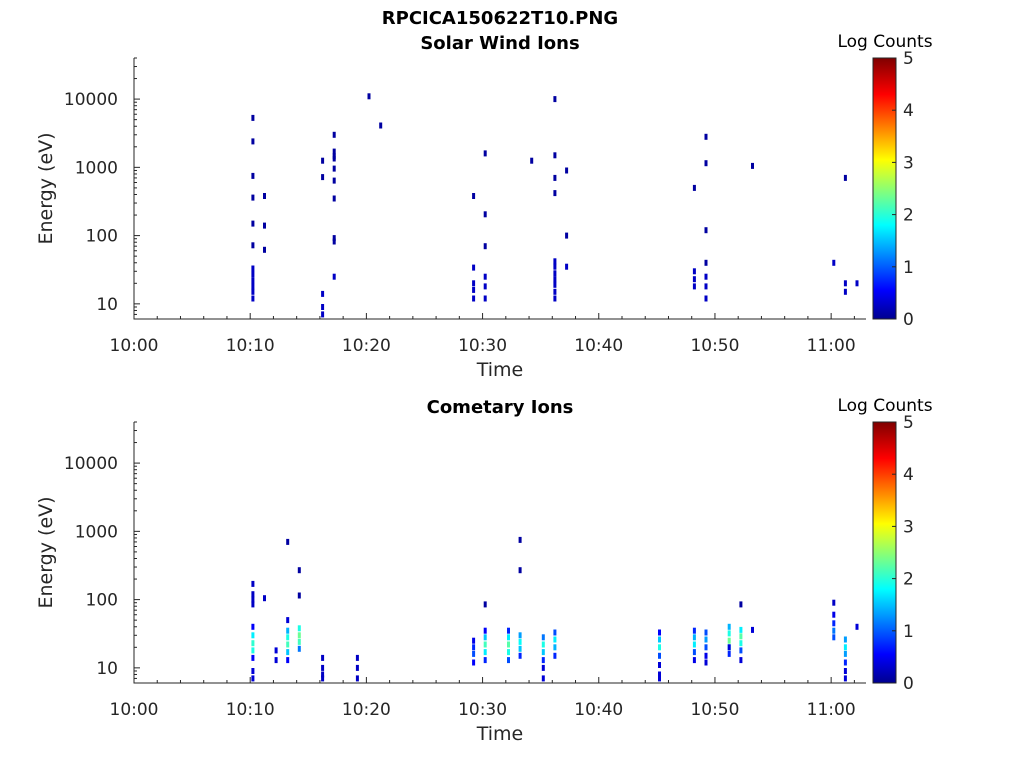  Describe the element at coordinates (46, 552) in the screenshot. I see `y-axis-label: Energy (eV)` at that location.